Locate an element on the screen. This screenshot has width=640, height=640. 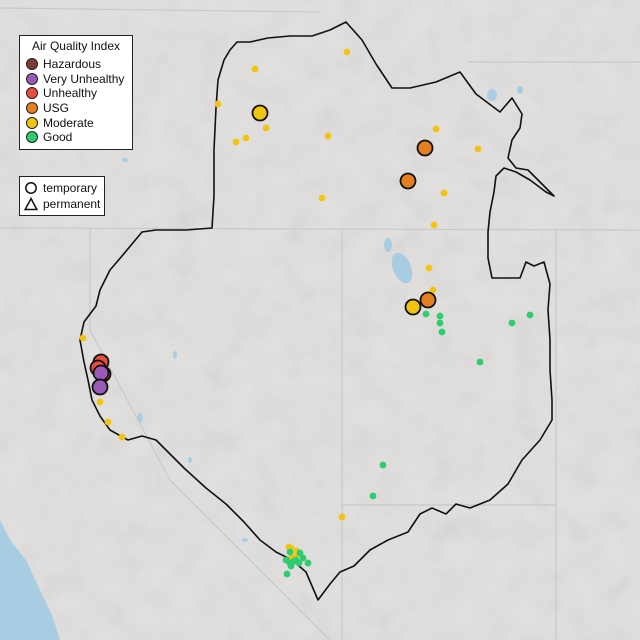
legend-item-temporary: temporary is located at coordinates (62, 188).